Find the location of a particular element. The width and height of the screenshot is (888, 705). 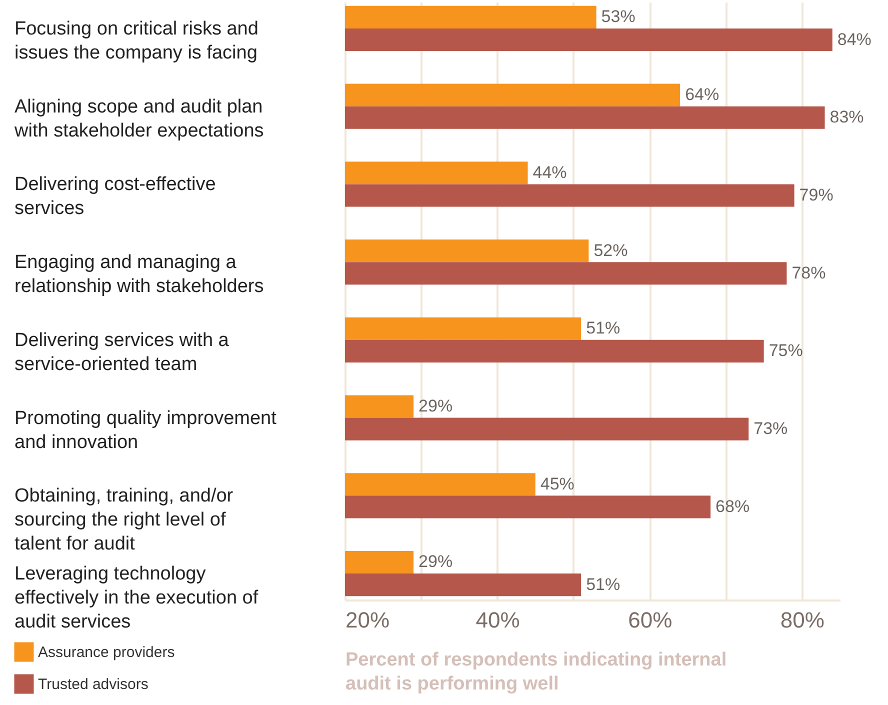

data-label: 53% is located at coordinates (618, 16).